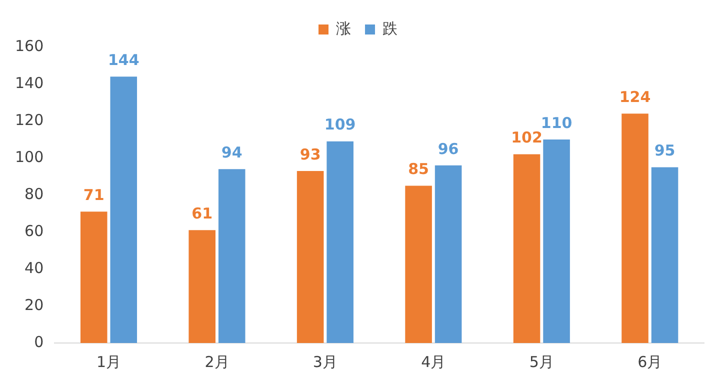 The image size is (722, 383). I want to click on data-label: 61, so click(202, 213).